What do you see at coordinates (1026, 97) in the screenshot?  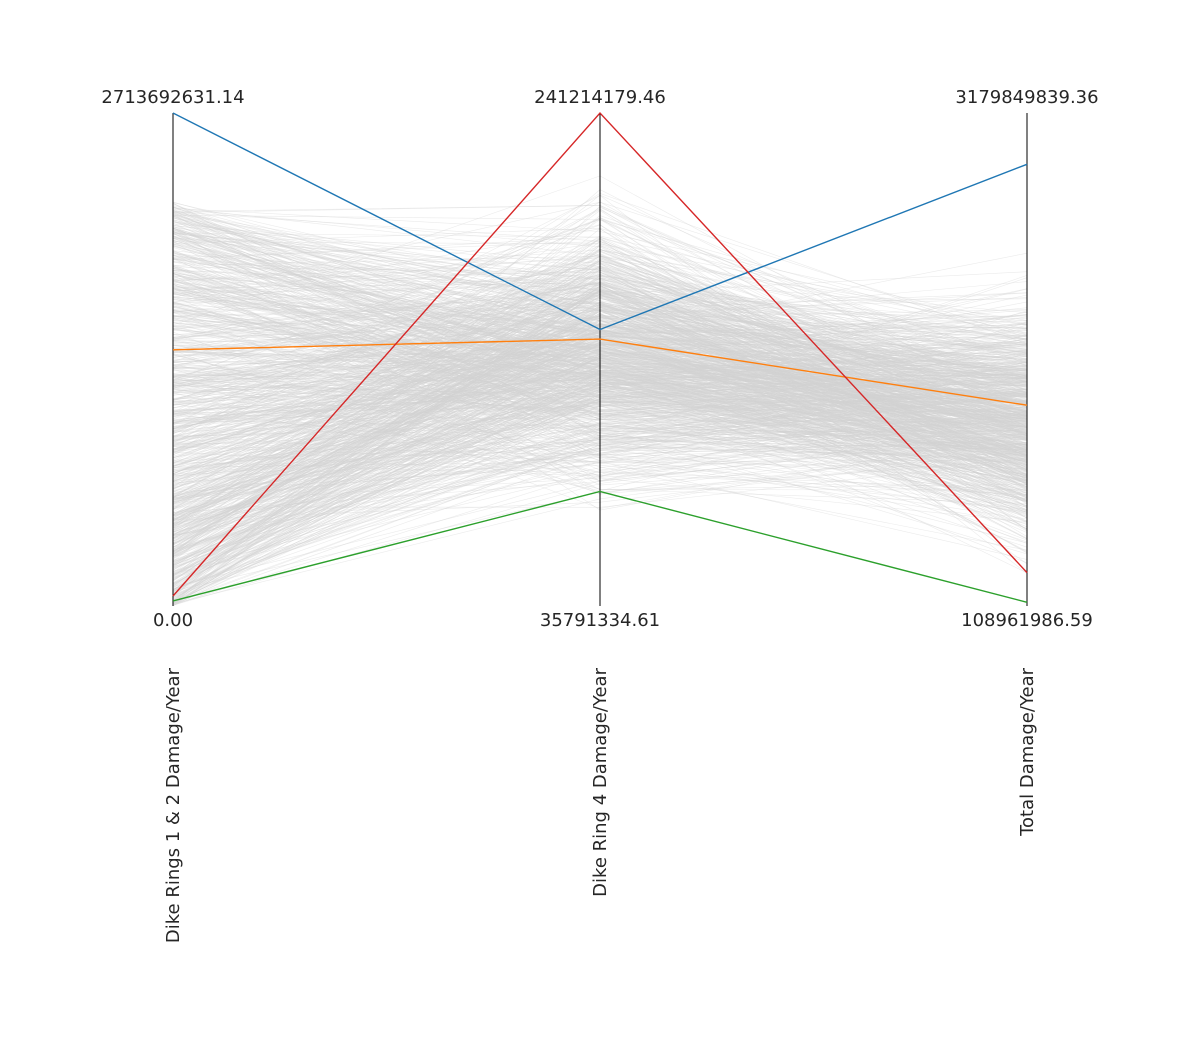 I see `axis-max-label-2: 3179849839.36` at bounding box center [1026, 97].